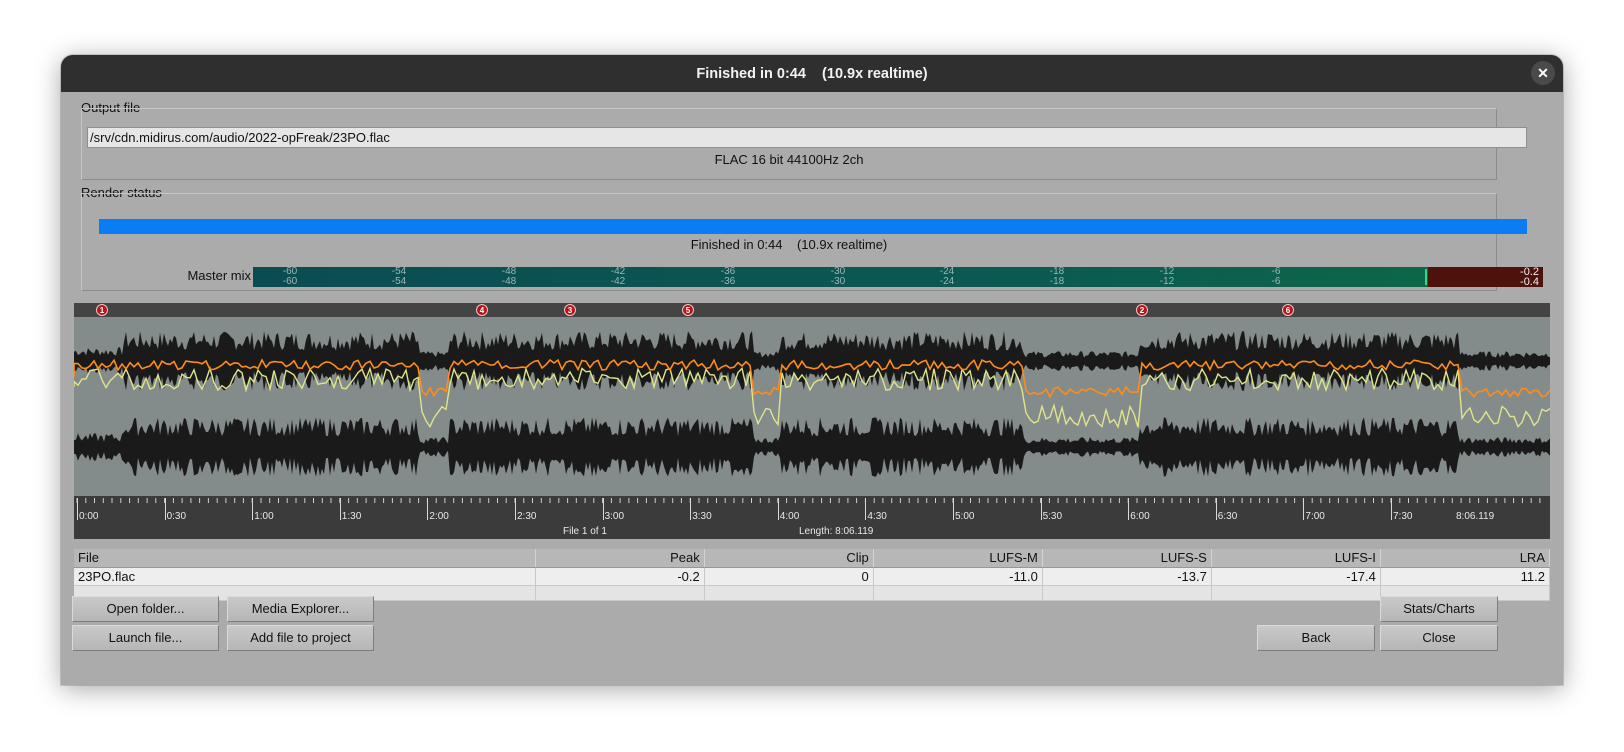  What do you see at coordinates (807, 137) in the screenshot?
I see `output-path-field` at bounding box center [807, 137].